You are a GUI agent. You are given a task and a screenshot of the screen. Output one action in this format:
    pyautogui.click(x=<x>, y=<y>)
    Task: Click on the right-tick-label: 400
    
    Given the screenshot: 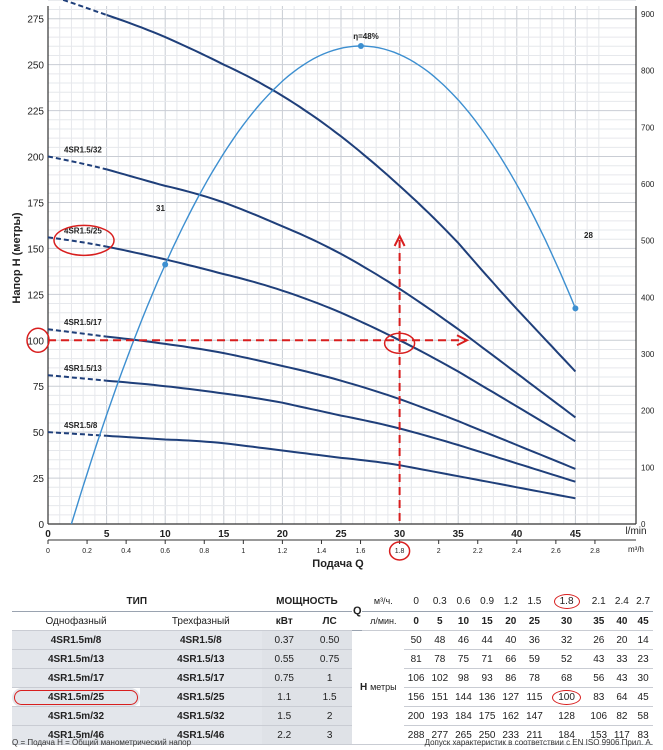 What is the action you would take?
    pyautogui.click(x=648, y=297)
    